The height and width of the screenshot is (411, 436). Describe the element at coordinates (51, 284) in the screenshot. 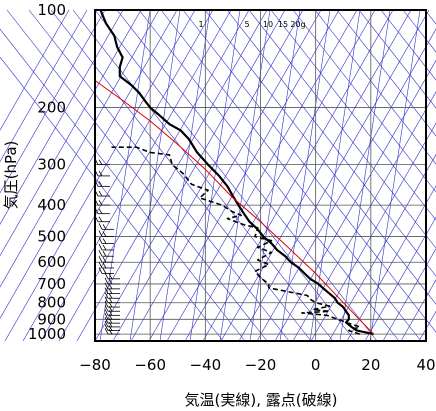

I see `y-tick-label: 700` at that location.